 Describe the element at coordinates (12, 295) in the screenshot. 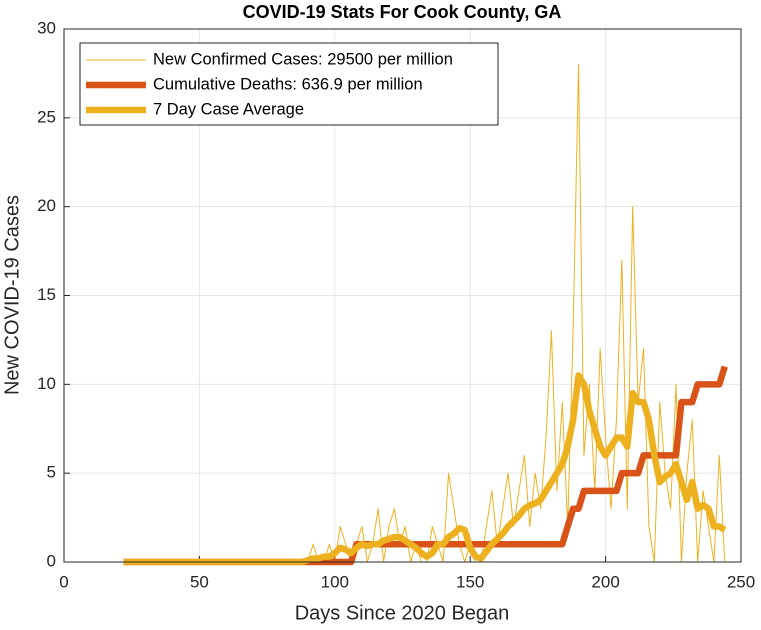

I see `y-axis-label: New COVID-19 Cases` at that location.